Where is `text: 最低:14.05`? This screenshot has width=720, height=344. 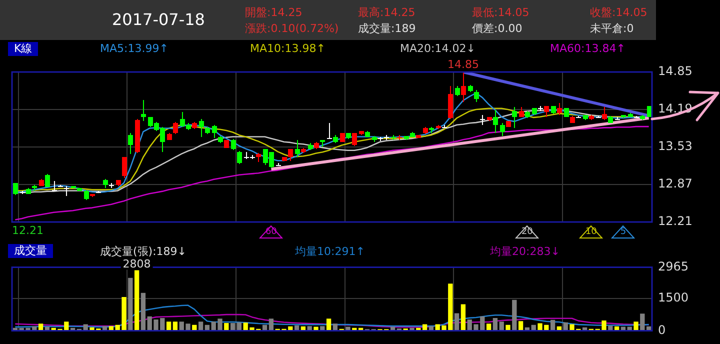 text: 最低:14.05 is located at coordinates (501, 12).